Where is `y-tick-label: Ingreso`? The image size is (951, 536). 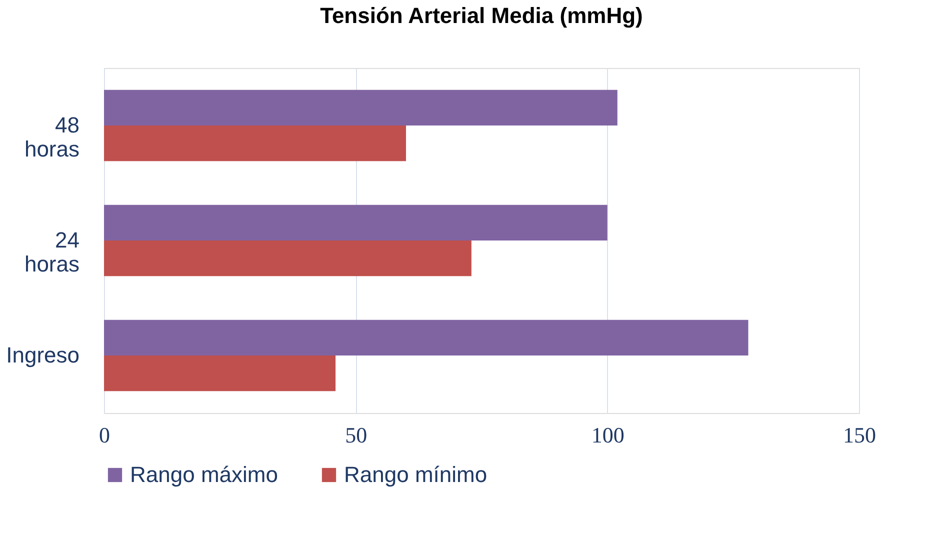
y-tick-label: Ingreso is located at coordinates (43, 355).